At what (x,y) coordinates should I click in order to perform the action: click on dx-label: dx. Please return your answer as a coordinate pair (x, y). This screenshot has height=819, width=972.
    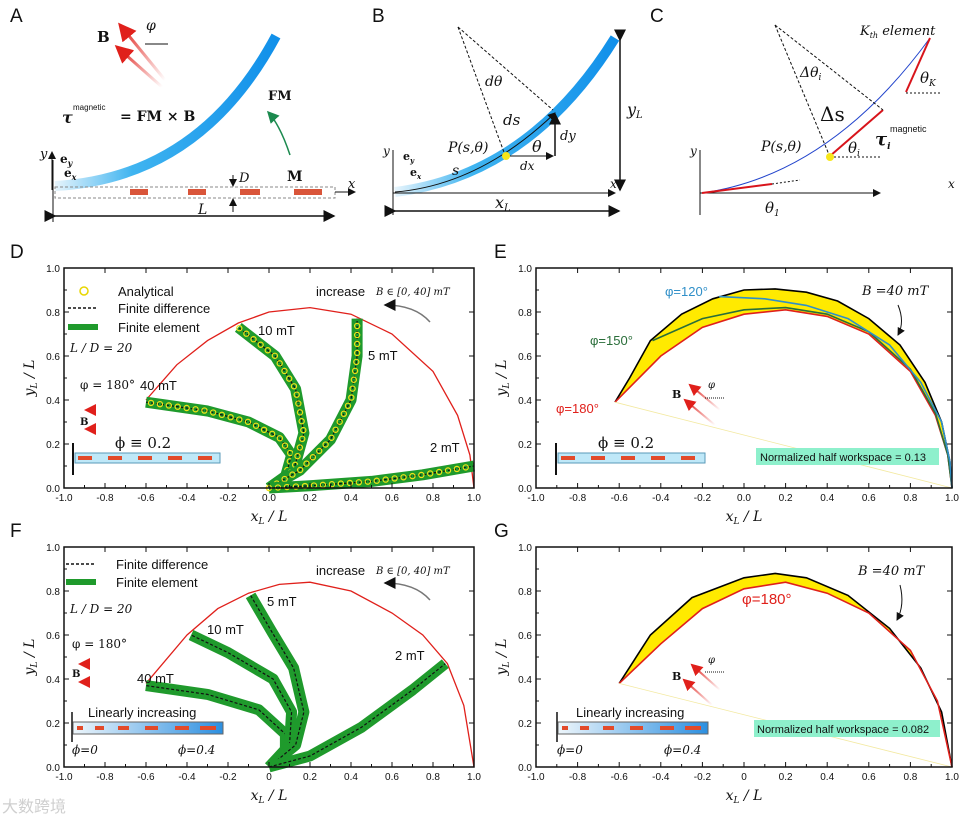
    Looking at the image, I should click on (527, 166).